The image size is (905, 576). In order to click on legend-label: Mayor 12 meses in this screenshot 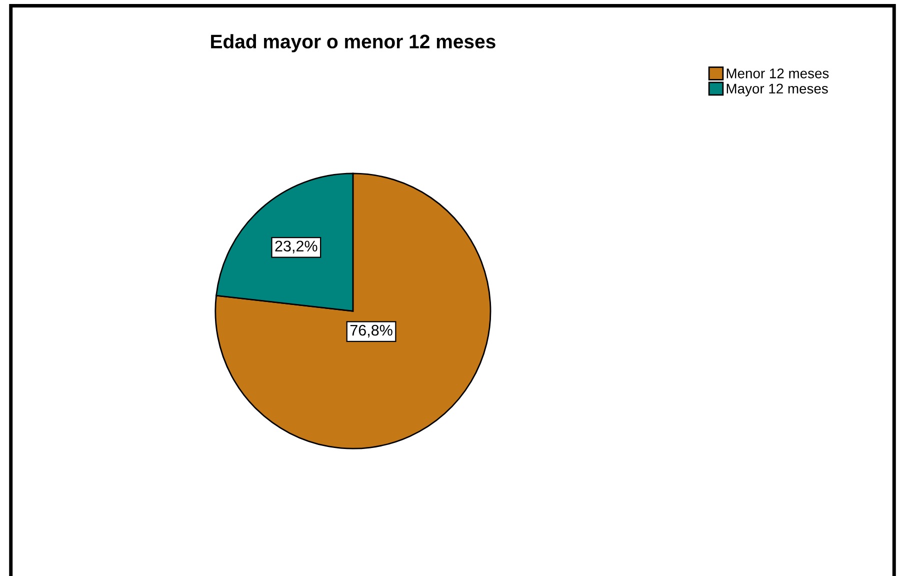, I will do `click(777, 90)`.